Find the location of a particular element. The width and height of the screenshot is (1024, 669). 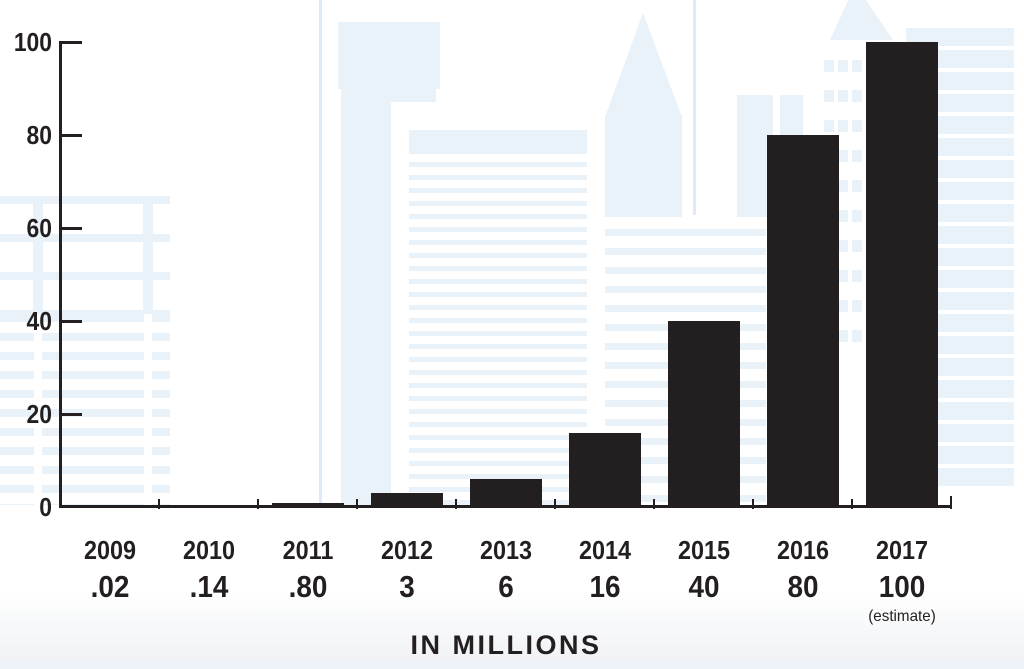

y-tick-label-80: 80 is located at coordinates (39, 135).